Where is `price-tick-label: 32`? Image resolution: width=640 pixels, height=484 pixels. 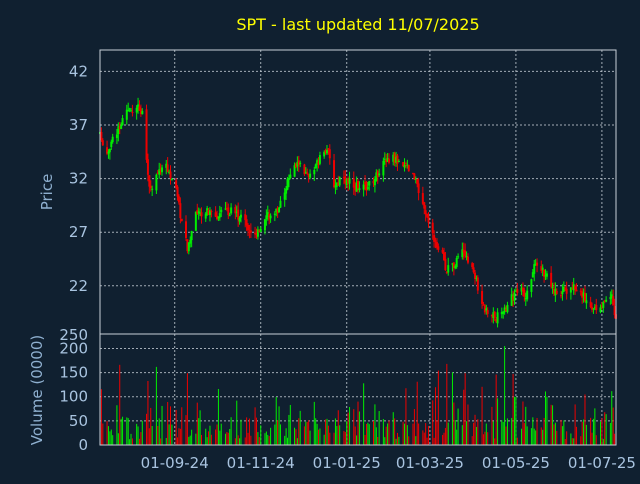 price-tick-label: 32 is located at coordinates (78, 179).